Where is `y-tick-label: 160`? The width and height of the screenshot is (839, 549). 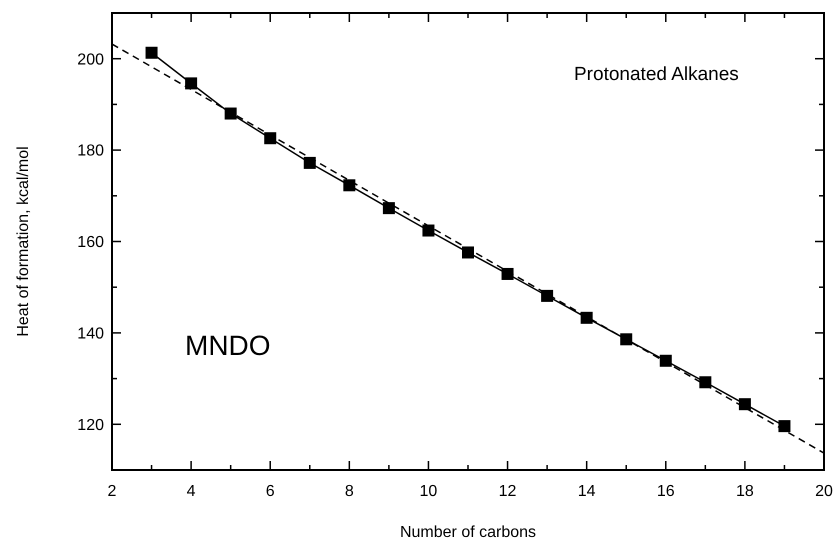
y-tick-label: 160 is located at coordinates (90, 243).